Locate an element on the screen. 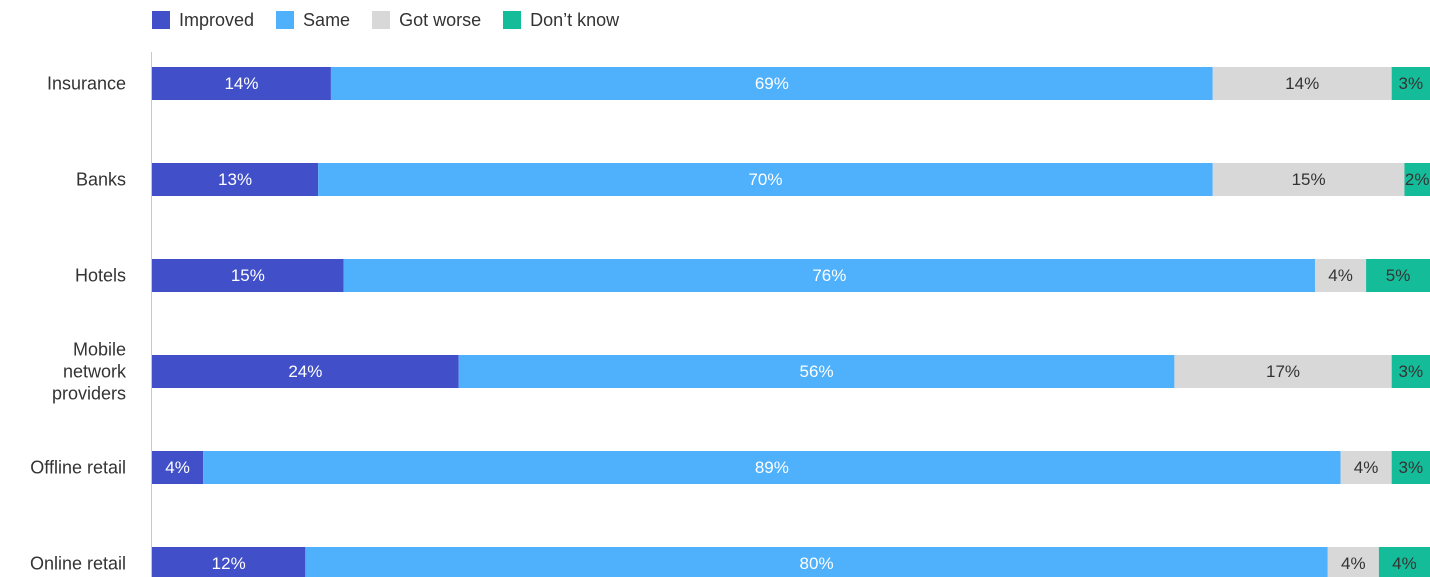 Image resolution: width=1430 pixels, height=577 pixels. bar-segment-online-retail-same is located at coordinates (816, 562).